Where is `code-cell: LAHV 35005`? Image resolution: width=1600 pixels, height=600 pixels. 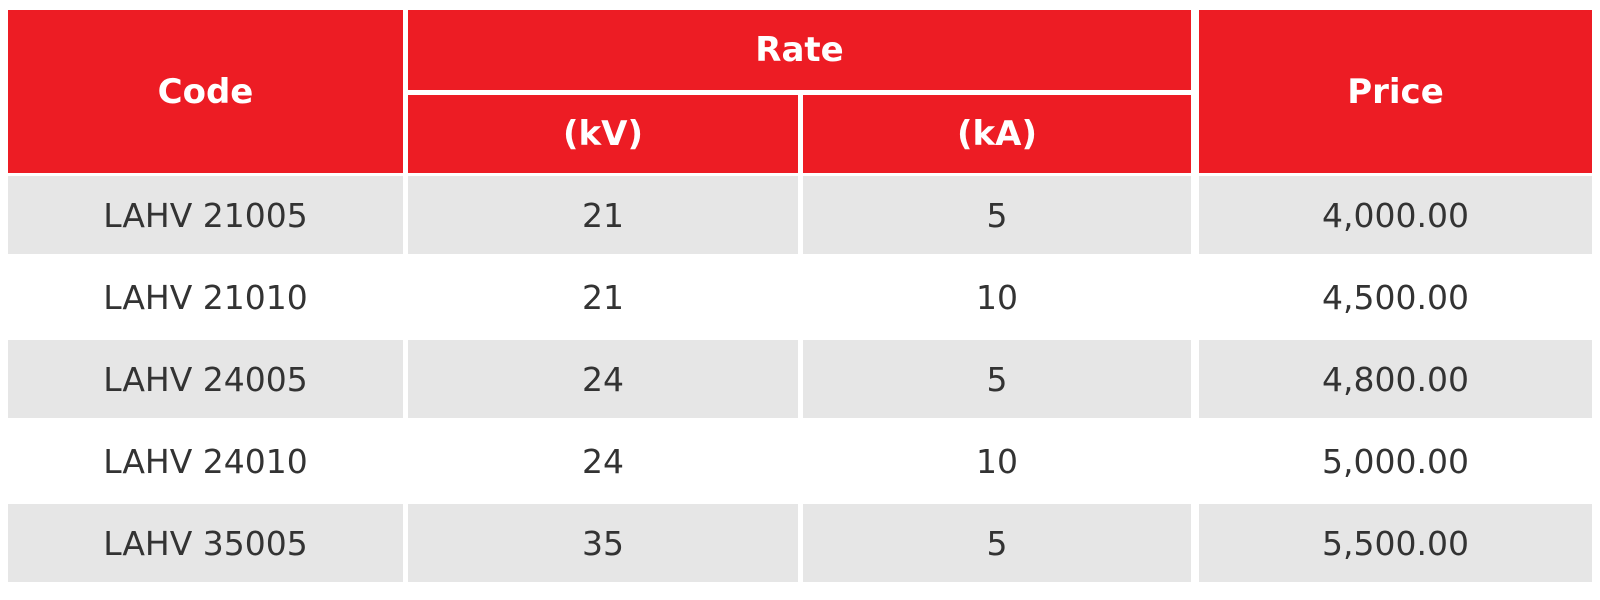
code-cell: LAHV 35005 is located at coordinates (205, 543).